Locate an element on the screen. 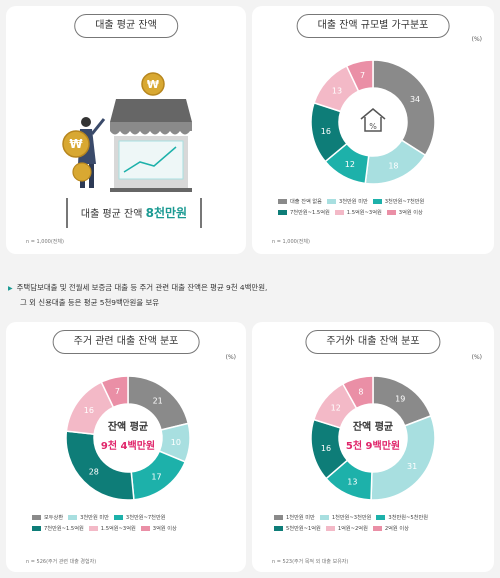 The image size is (500, 578). won-coin-icon is located at coordinates (153, 84).